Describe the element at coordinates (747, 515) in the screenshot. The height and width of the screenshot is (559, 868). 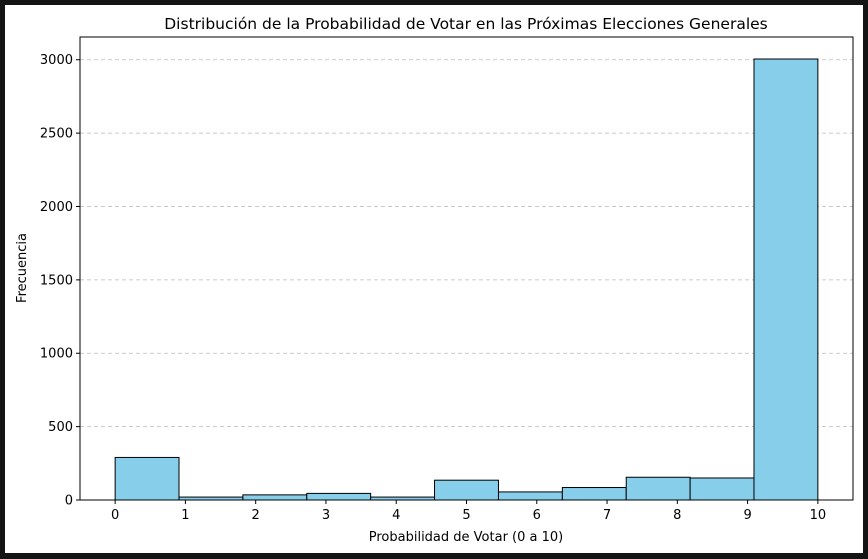
I see `x-tick-label: 9` at that location.